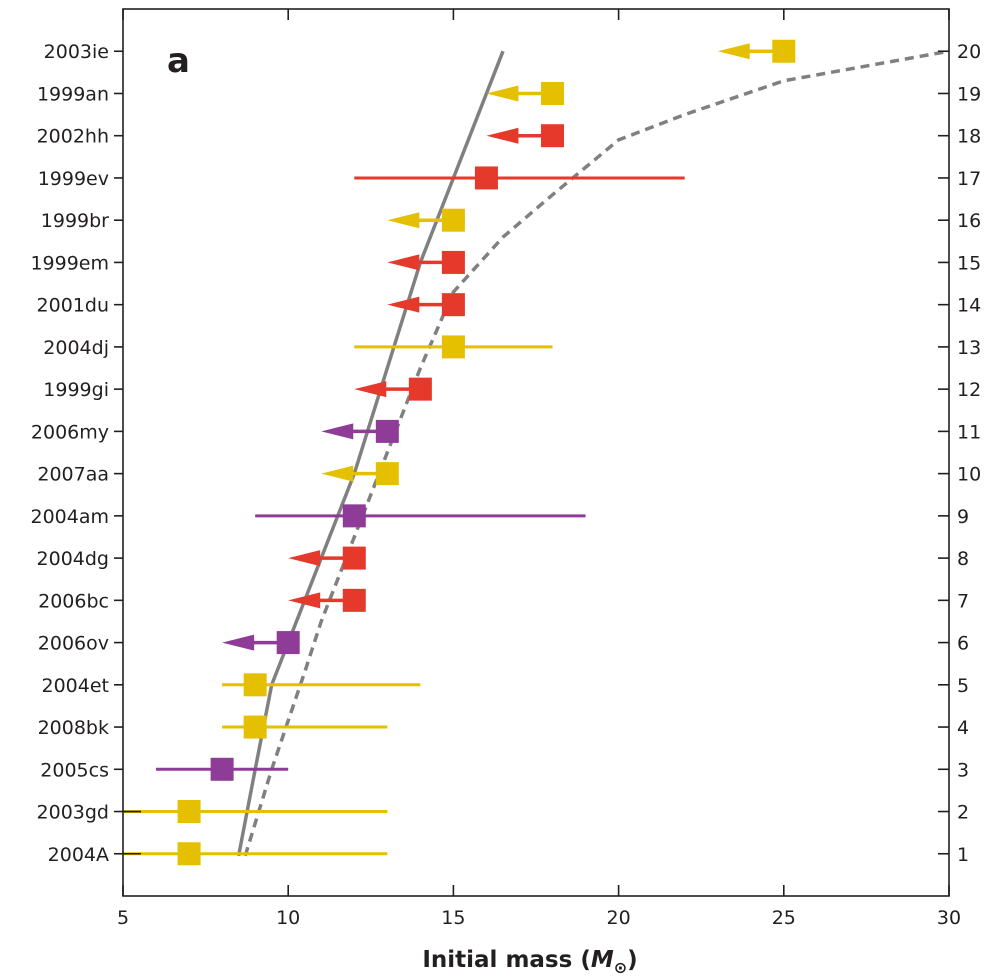  What do you see at coordinates (969, 348) in the screenshot?
I see `rank-label: 13` at bounding box center [969, 348].